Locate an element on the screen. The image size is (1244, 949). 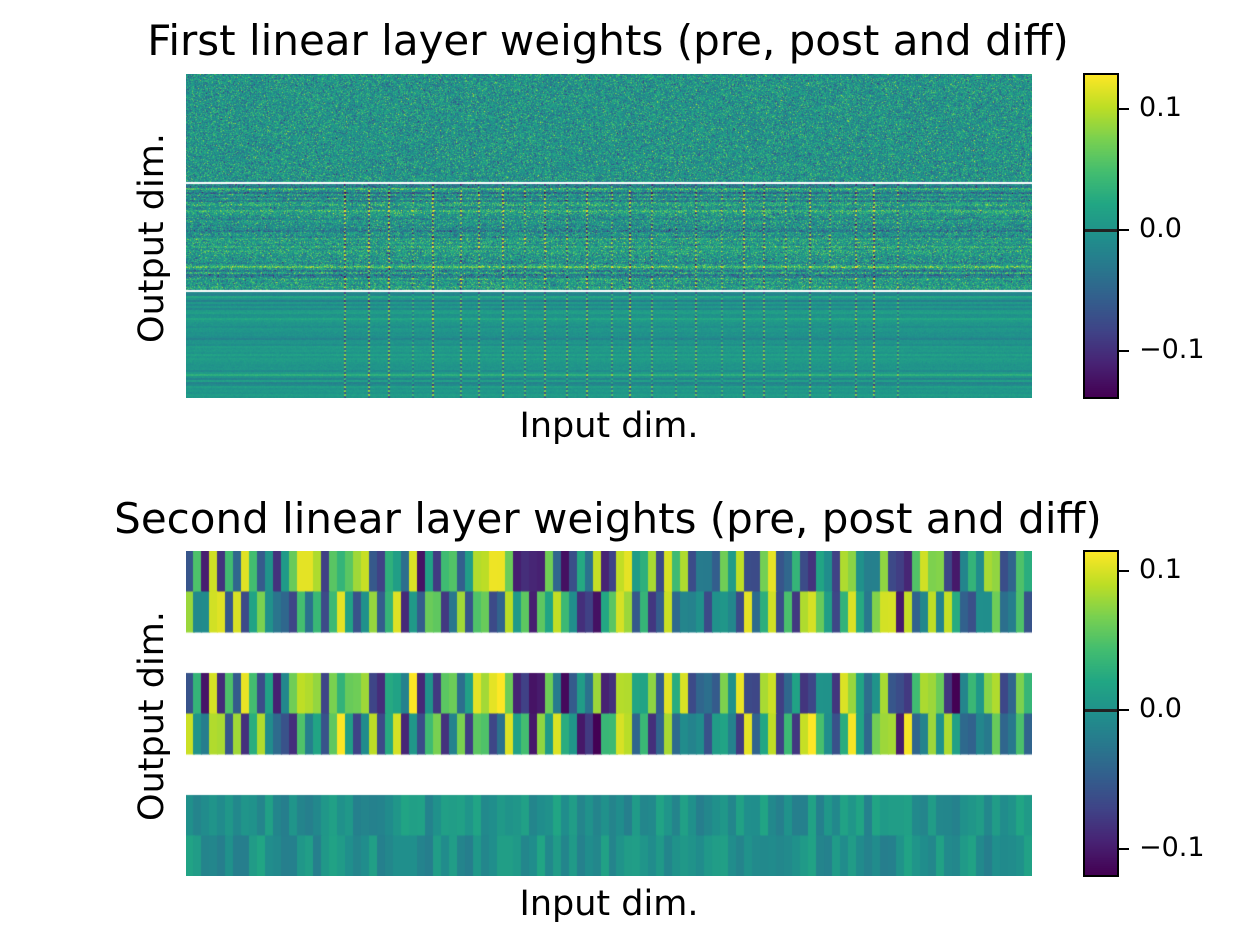
chart1-xlabel: Input dim. is located at coordinates (609, 426).